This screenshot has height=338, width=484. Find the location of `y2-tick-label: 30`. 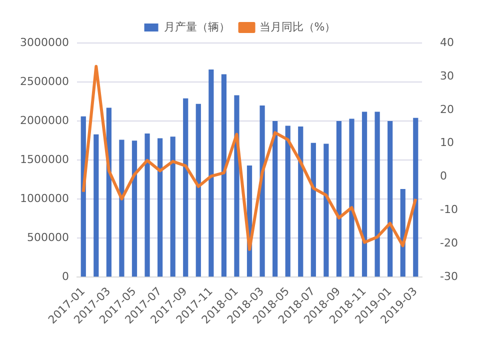

y2-tick-label: 30 is located at coordinates (447, 75).